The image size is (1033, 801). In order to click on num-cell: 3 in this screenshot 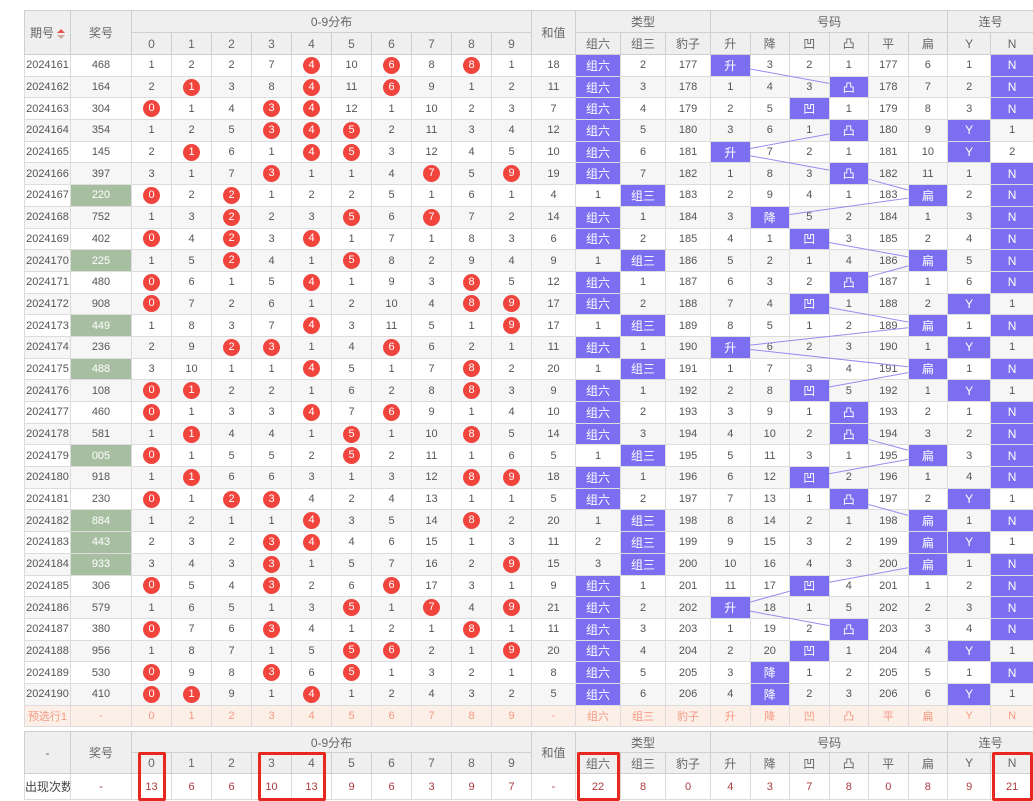, I will do `click(730, 672)`.